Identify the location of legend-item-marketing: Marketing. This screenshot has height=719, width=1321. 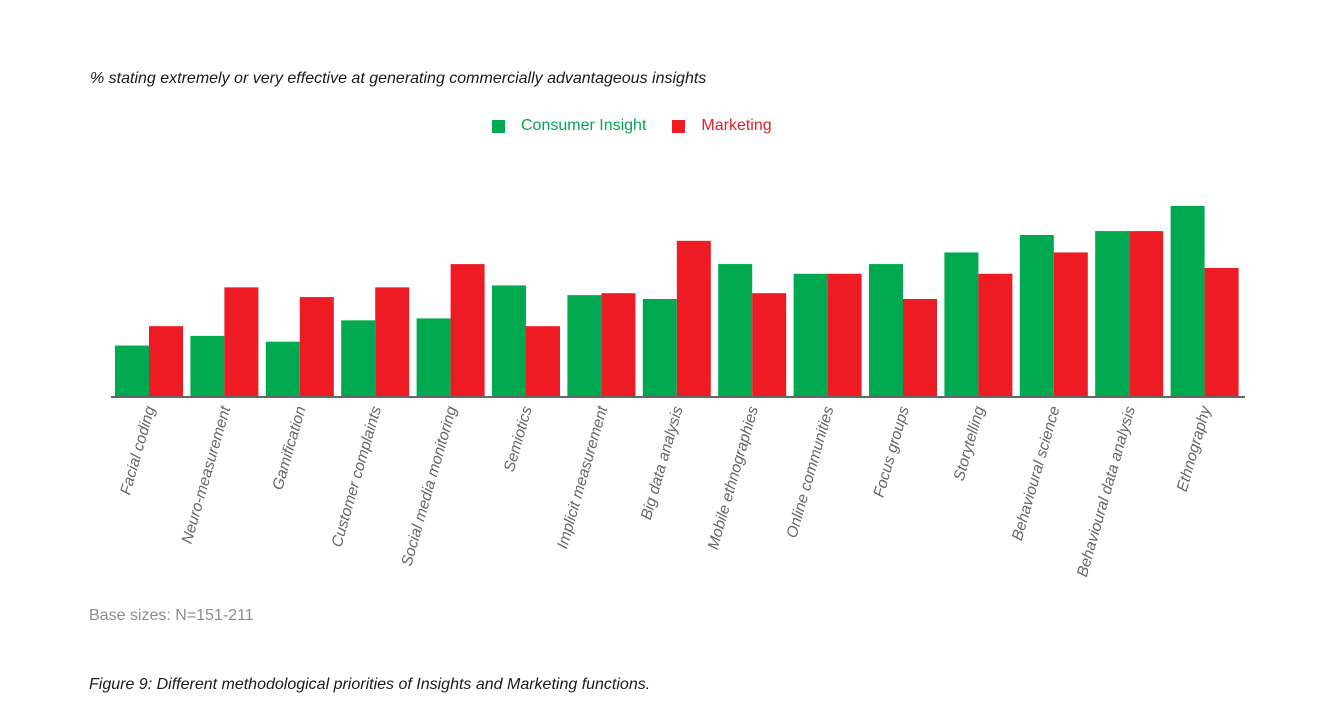
(722, 126).